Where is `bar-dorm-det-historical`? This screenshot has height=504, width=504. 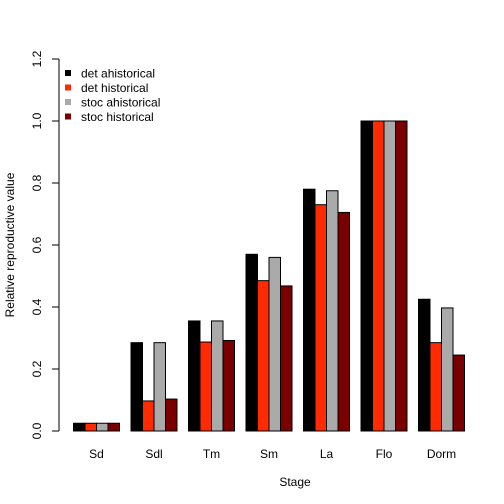 bar-dorm-det-historical is located at coordinates (435, 387).